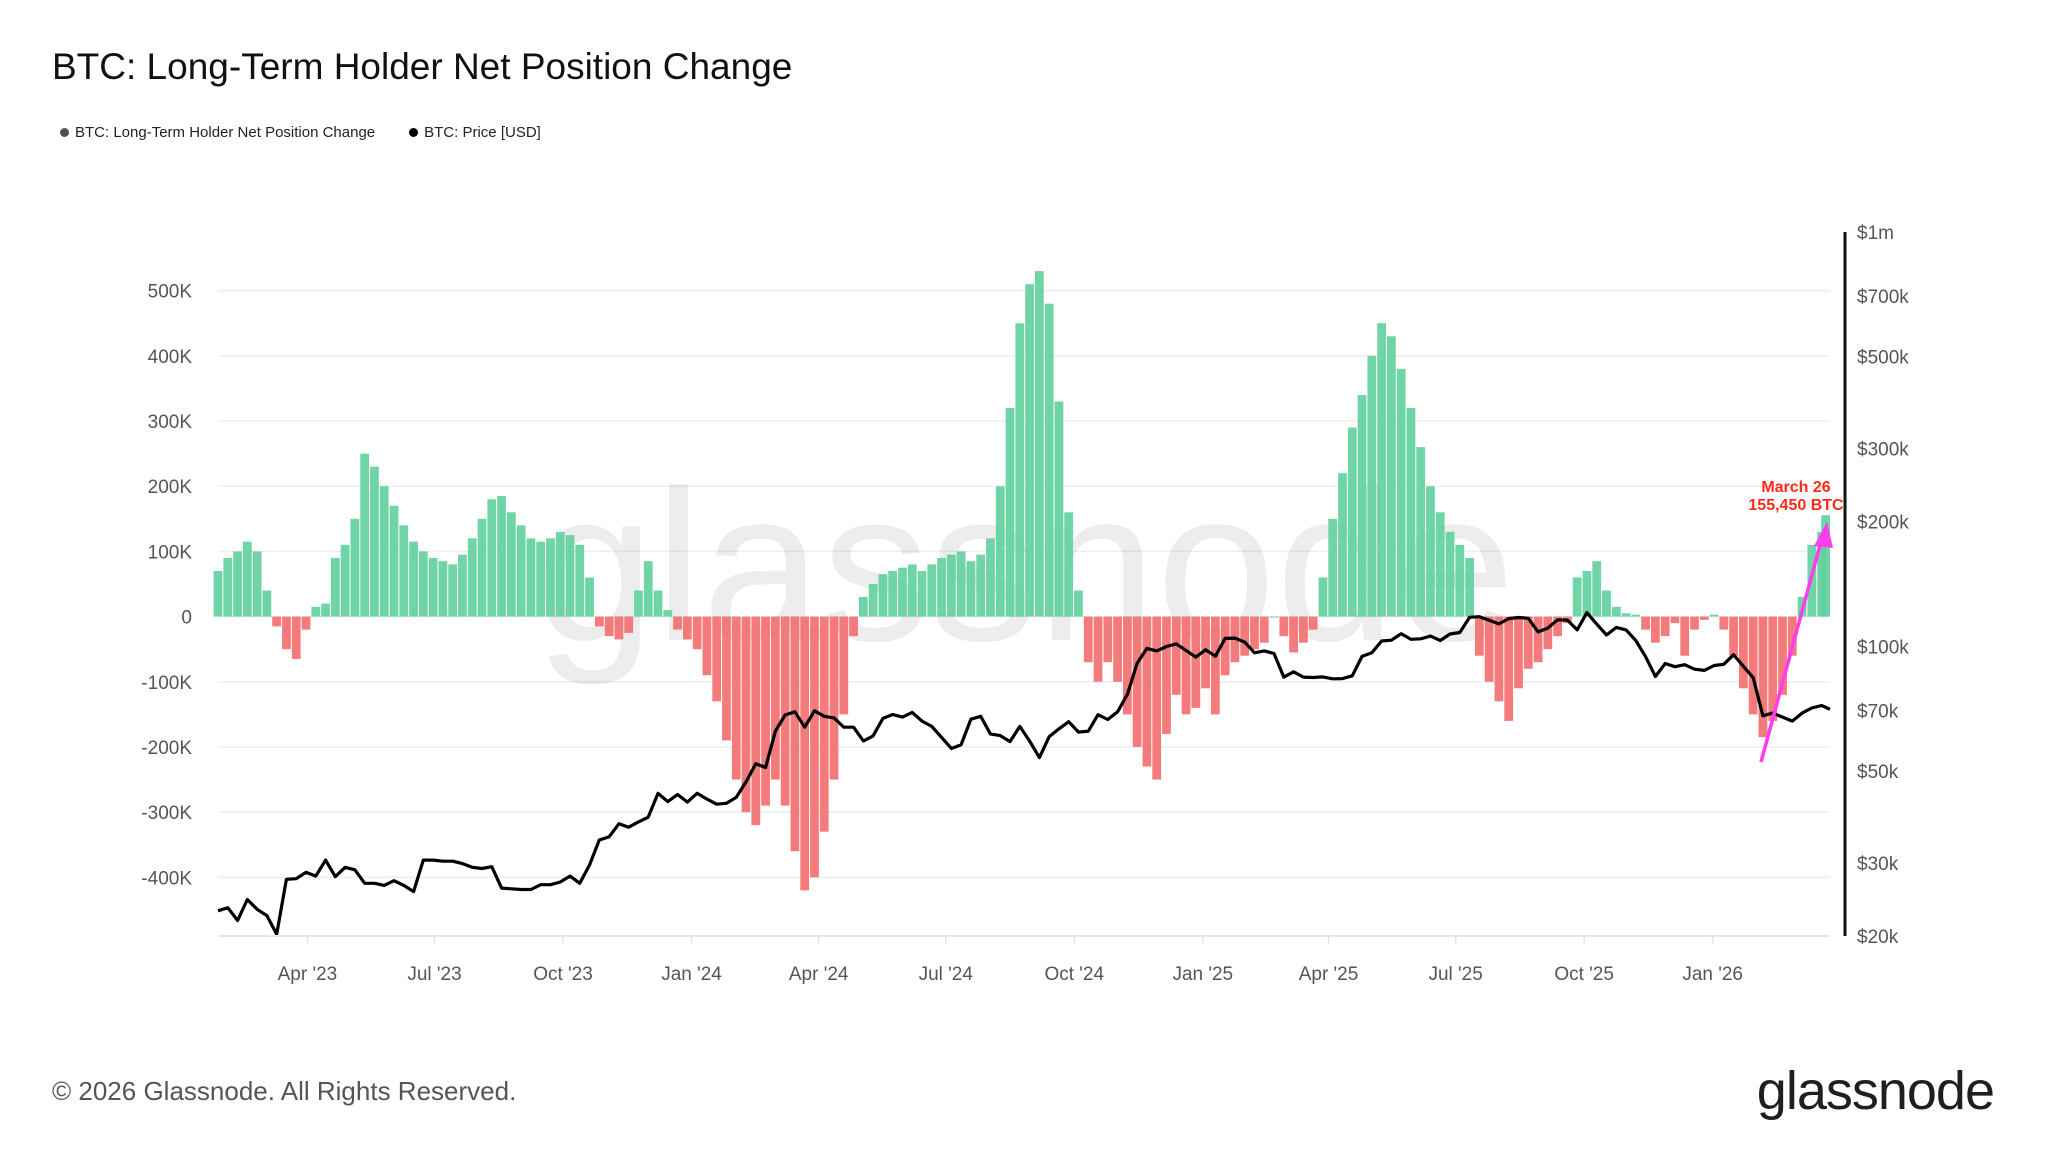 The width and height of the screenshot is (2048, 1152). I want to click on x-tick-label: Jan '26, so click(1712, 974).